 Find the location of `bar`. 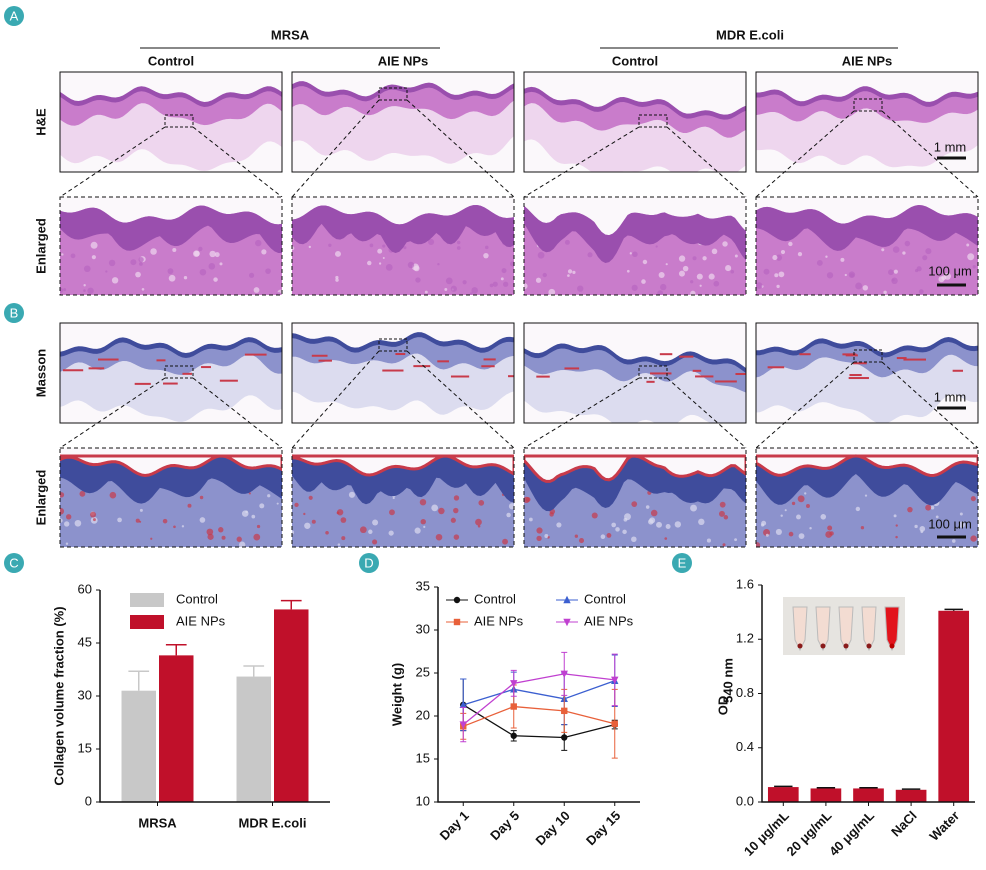

bar is located at coordinates (291, 705).